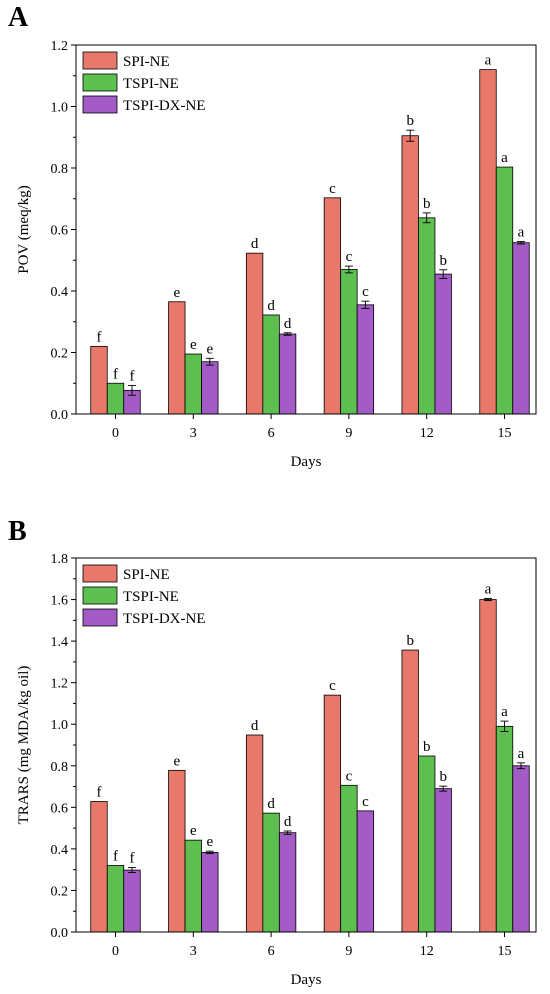  Describe the element at coordinates (60, 642) in the screenshot. I see `y-tick-label: 1.4` at that location.